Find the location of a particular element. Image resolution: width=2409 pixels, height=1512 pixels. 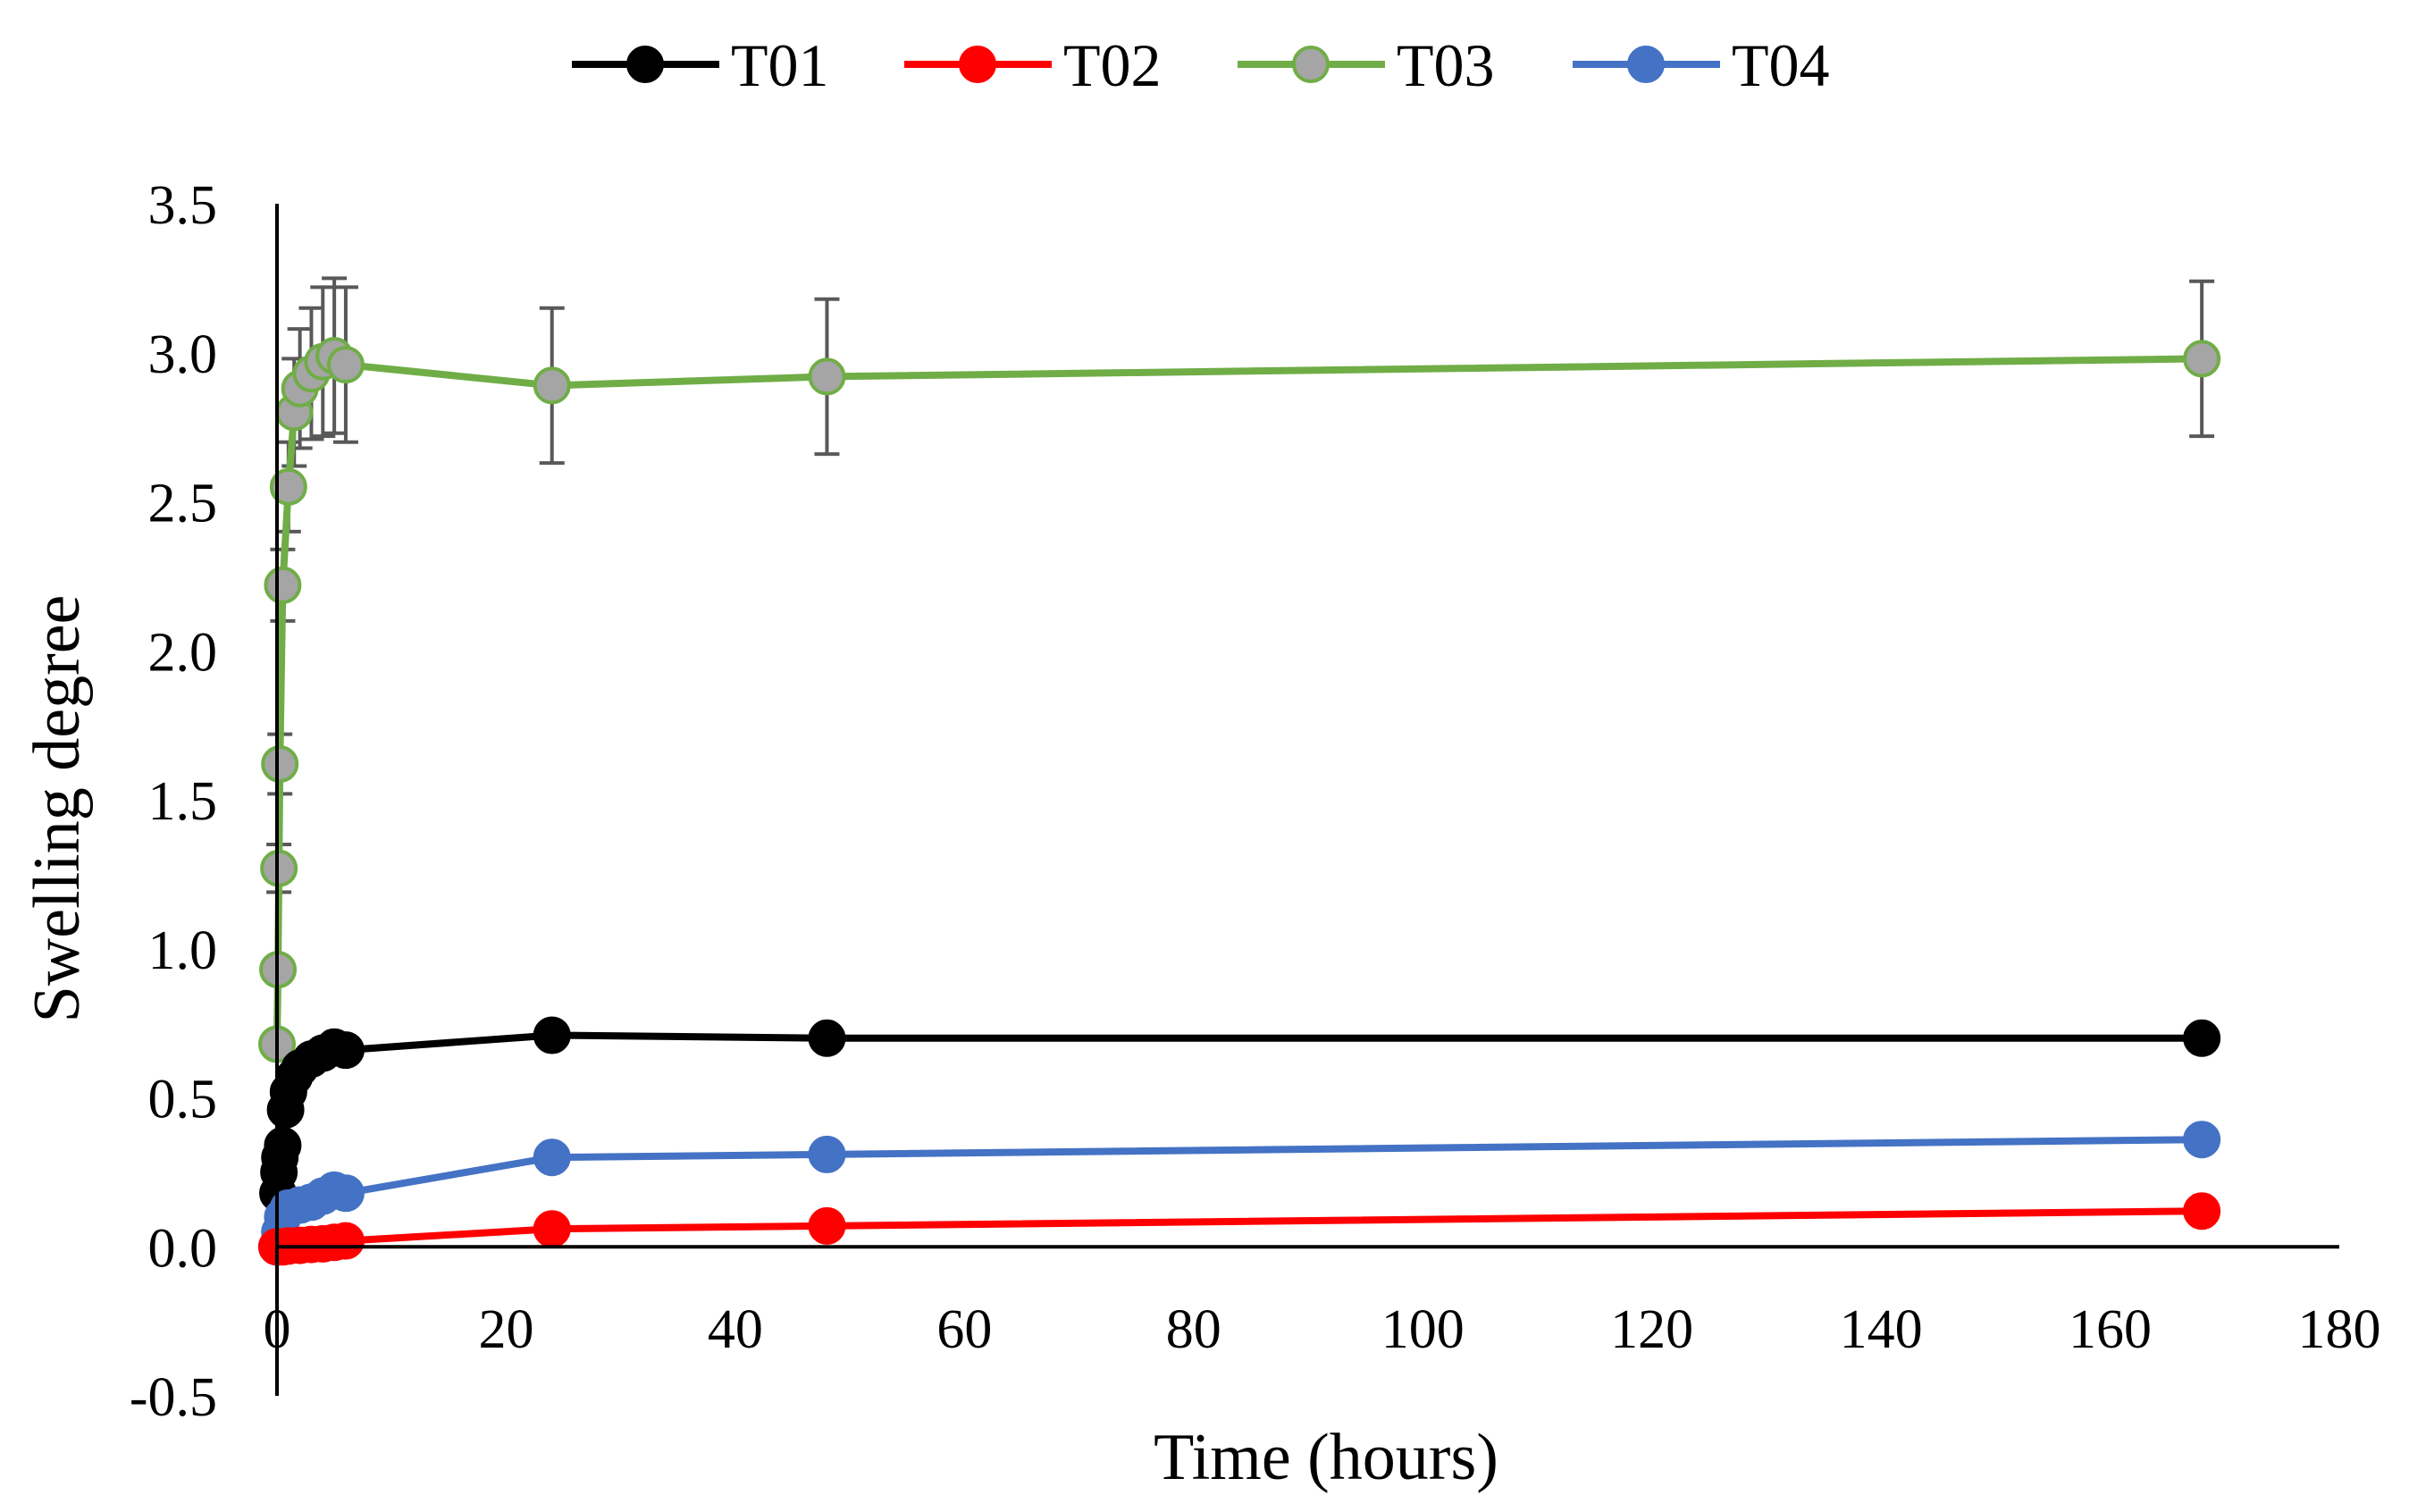

x-tick-labels: 0 20 40 60 80 100 120 140 160 180 is located at coordinates (1322, 1329).